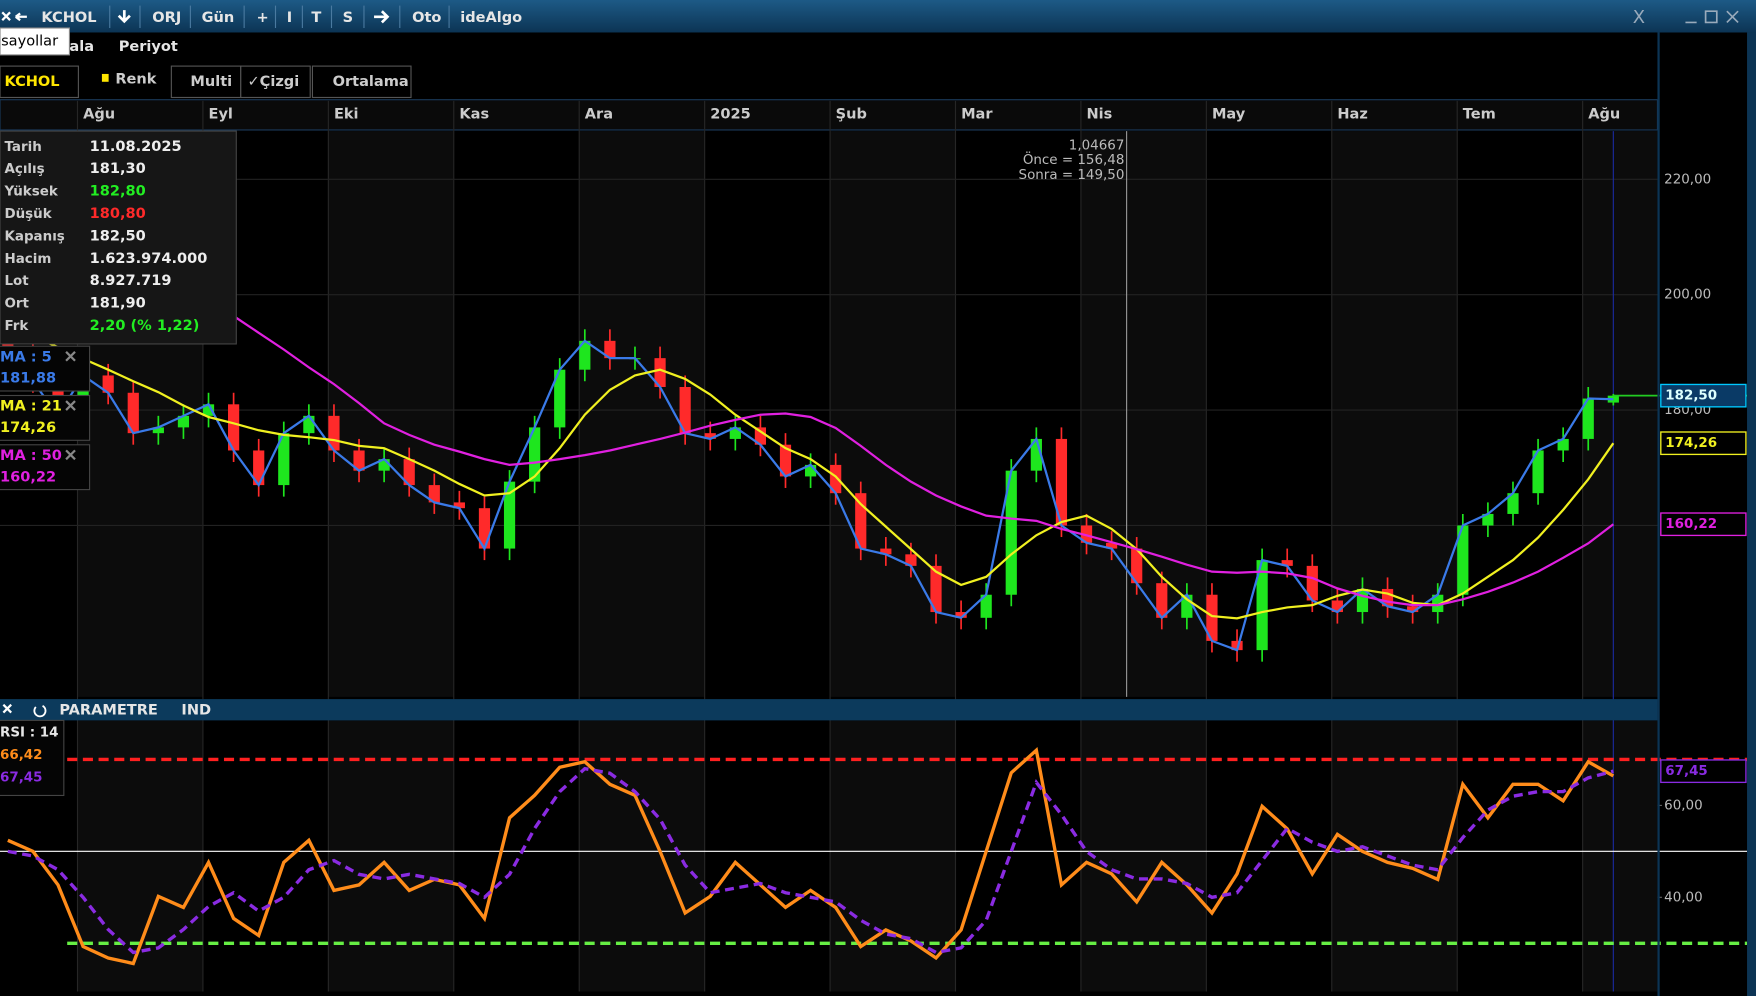 This screenshot has width=1756, height=996. Describe the element at coordinates (211, 81) in the screenshot. I see `tab: Multi` at that location.